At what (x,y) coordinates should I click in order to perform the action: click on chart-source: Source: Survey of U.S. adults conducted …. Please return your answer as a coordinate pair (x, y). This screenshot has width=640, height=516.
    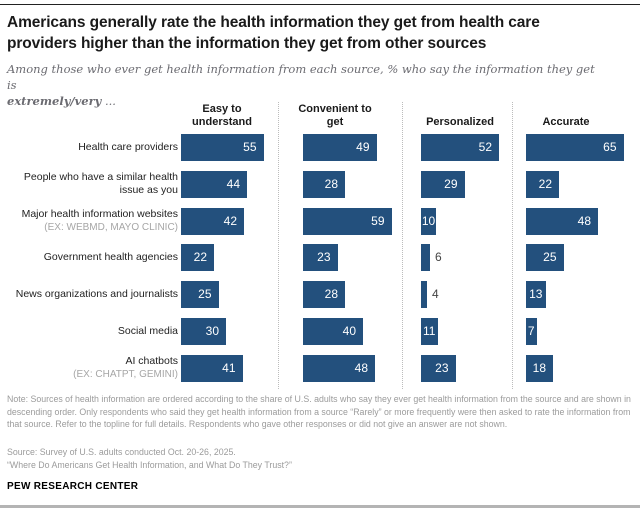
    Looking at the image, I should click on (121, 452).